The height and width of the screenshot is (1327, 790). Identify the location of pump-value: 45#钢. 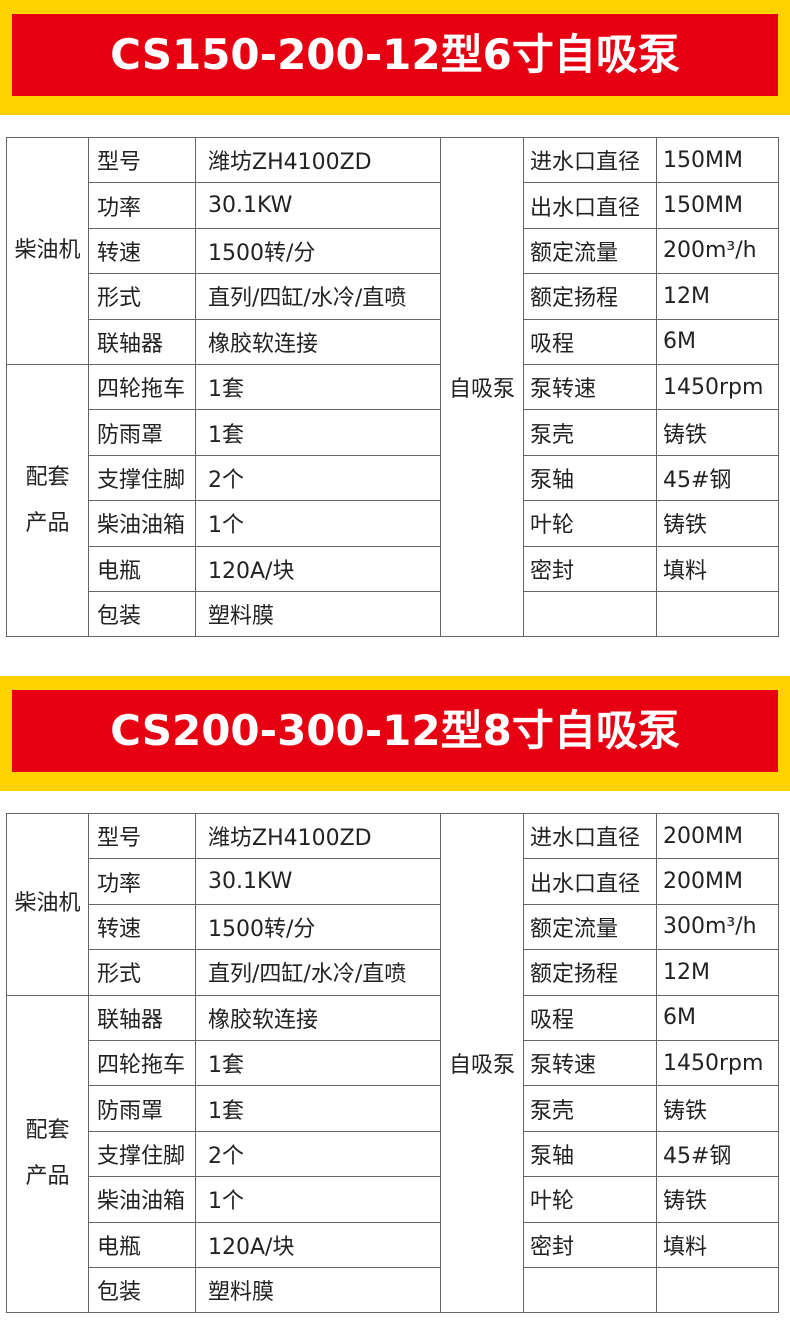
(717, 478).